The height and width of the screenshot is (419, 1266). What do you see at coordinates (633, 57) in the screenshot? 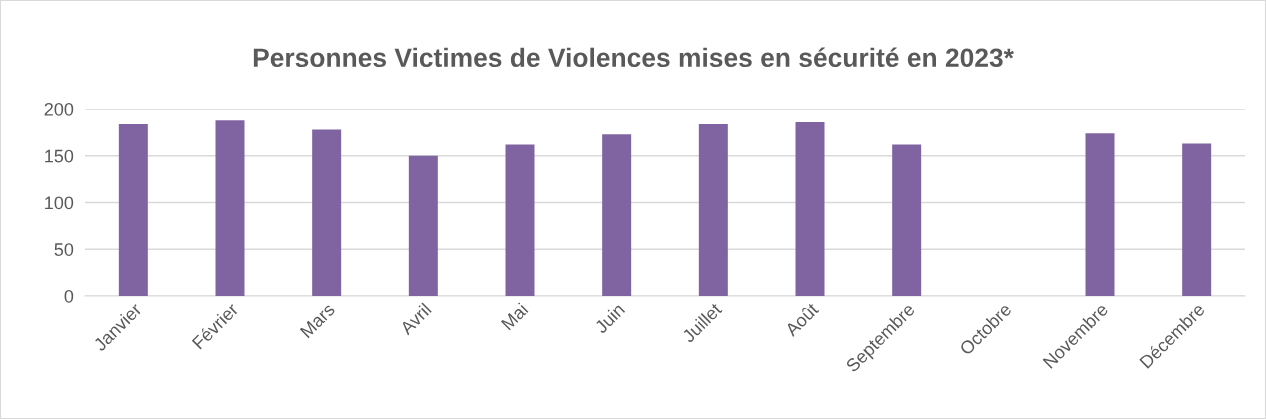
I see `chart-title: Personnes Victimes de Violences mises en sécurité en 2023*` at bounding box center [633, 57].